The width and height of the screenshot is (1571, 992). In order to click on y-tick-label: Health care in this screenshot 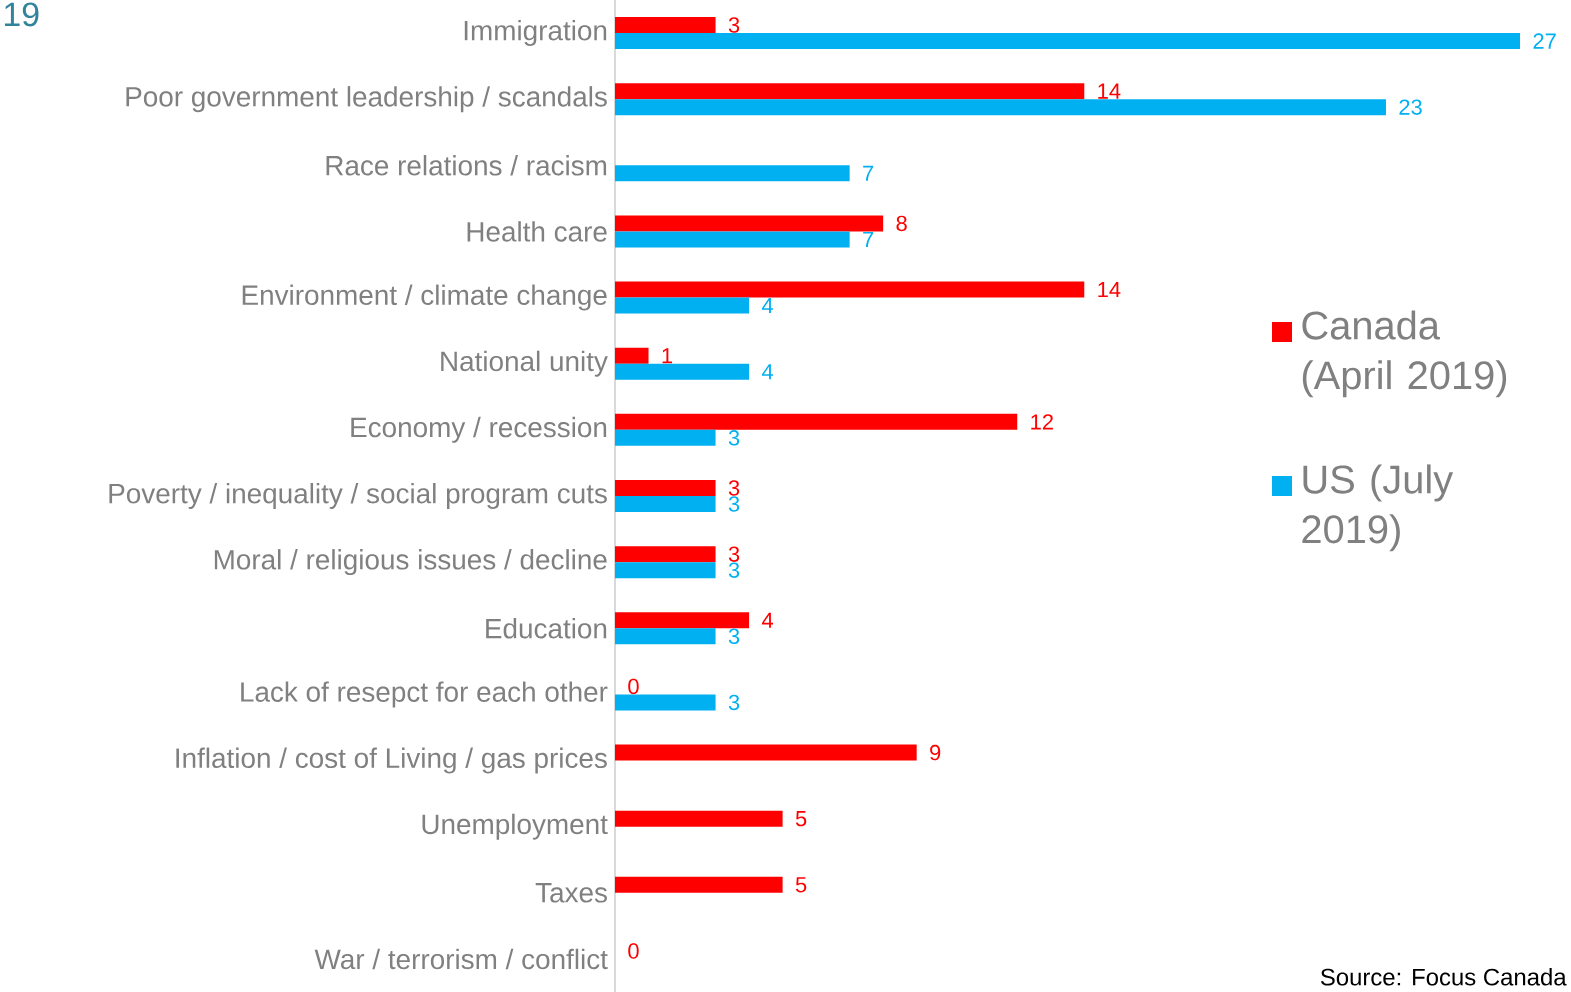, I will do `click(537, 231)`.